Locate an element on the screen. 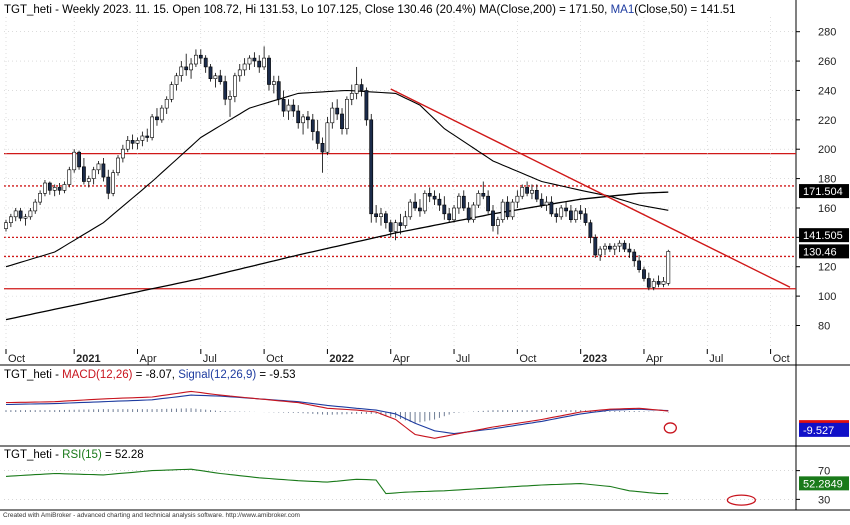  price-badge: 171.504 is located at coordinates (823, 192).